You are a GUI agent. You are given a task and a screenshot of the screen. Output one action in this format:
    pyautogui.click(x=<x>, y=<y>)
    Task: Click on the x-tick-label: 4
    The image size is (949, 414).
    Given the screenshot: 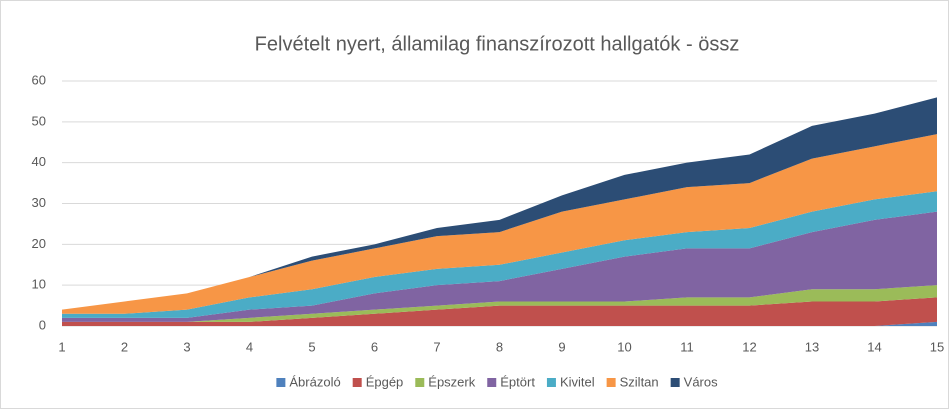 What is the action you would take?
    pyautogui.click(x=249, y=346)
    